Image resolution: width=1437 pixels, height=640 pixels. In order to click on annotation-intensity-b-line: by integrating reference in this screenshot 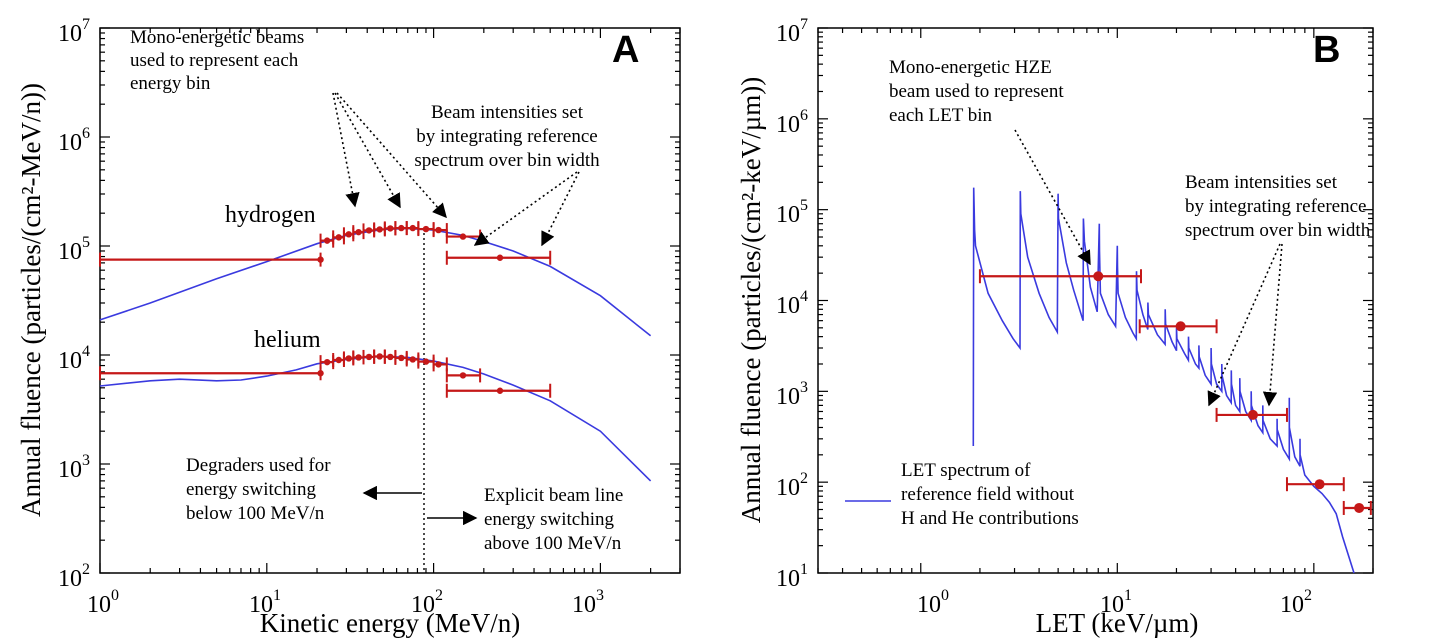, I will do `click(1275, 206)`.